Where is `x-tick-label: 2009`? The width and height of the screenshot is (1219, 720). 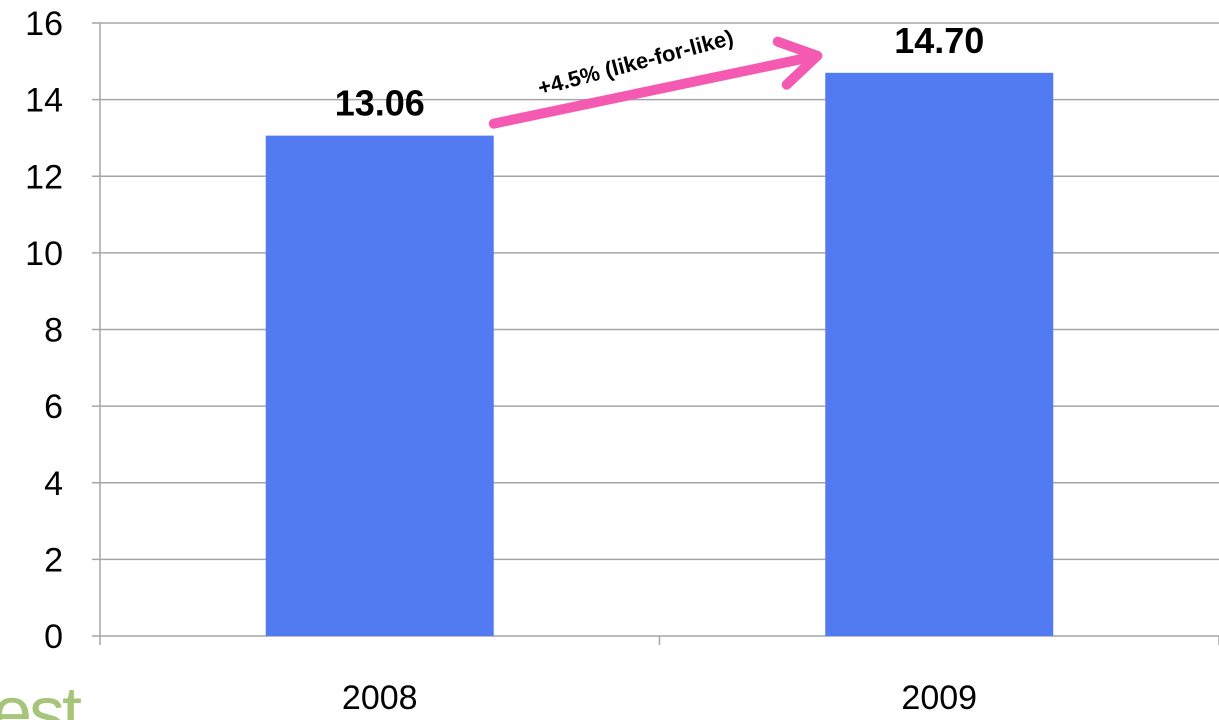 x-tick-label: 2009 is located at coordinates (939, 698).